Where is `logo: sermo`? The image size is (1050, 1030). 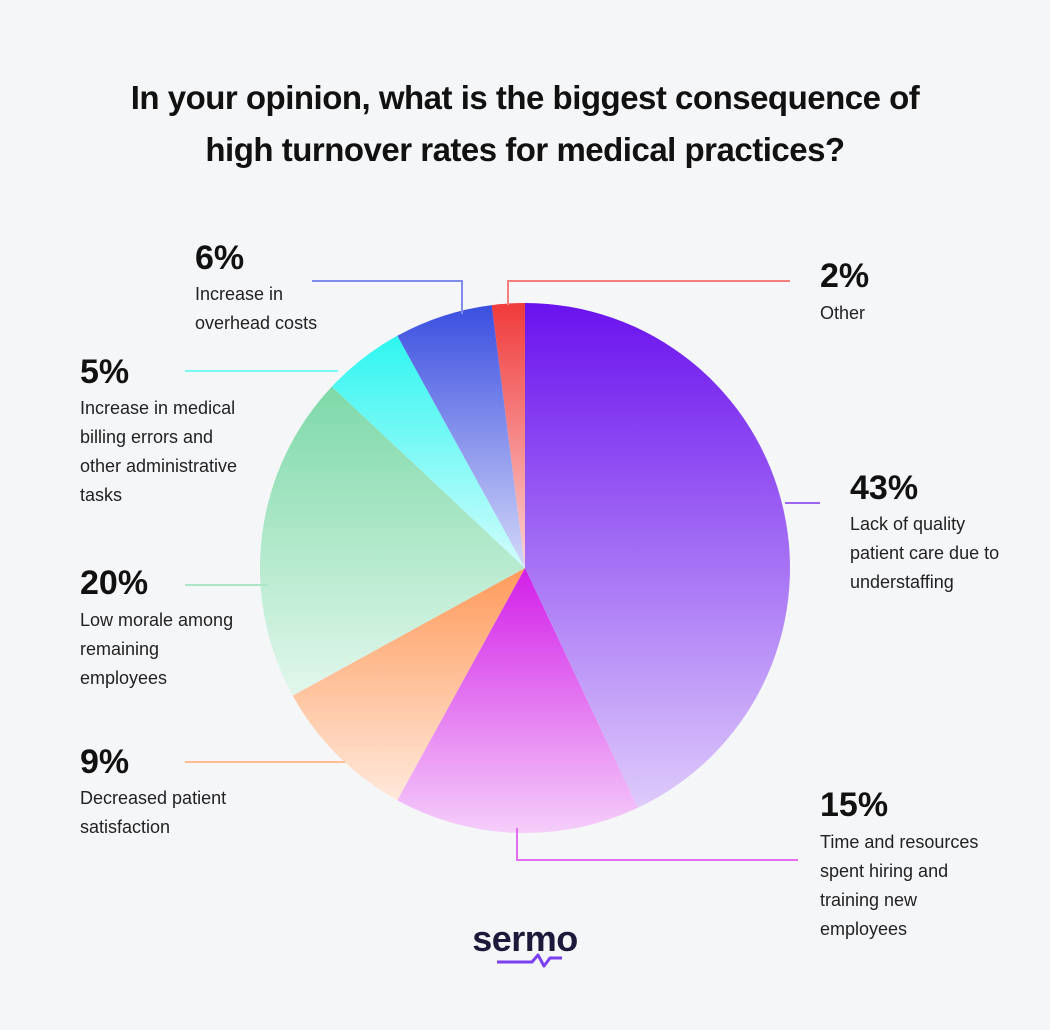 logo: sermo is located at coordinates (525, 938).